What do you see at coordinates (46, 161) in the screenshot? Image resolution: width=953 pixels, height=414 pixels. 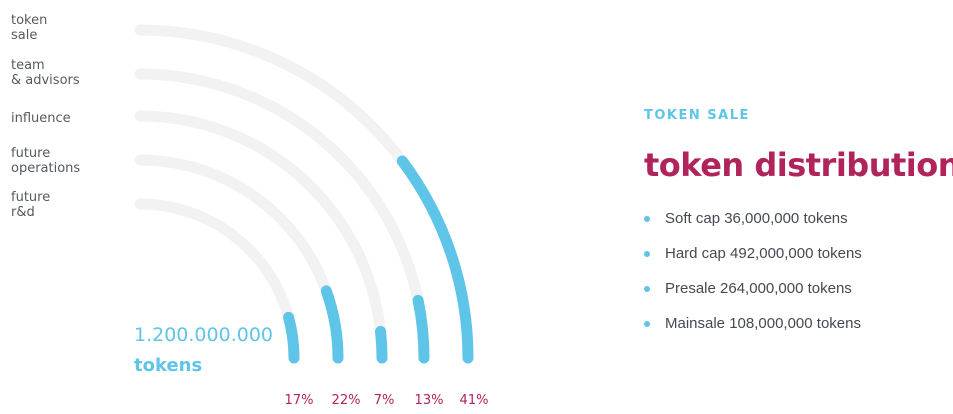 I see `category-label: future operations` at bounding box center [46, 161].